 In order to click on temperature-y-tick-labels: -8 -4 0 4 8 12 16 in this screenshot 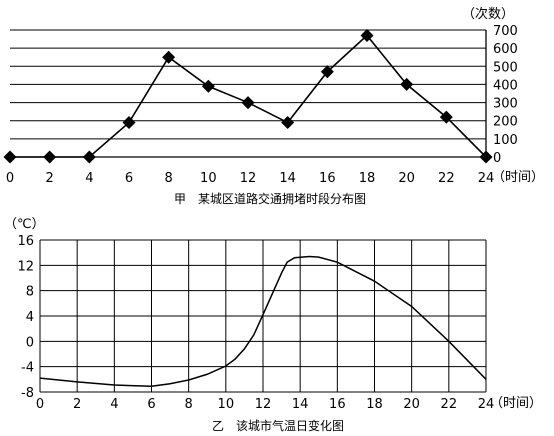, I will do `click(25, 317)`.